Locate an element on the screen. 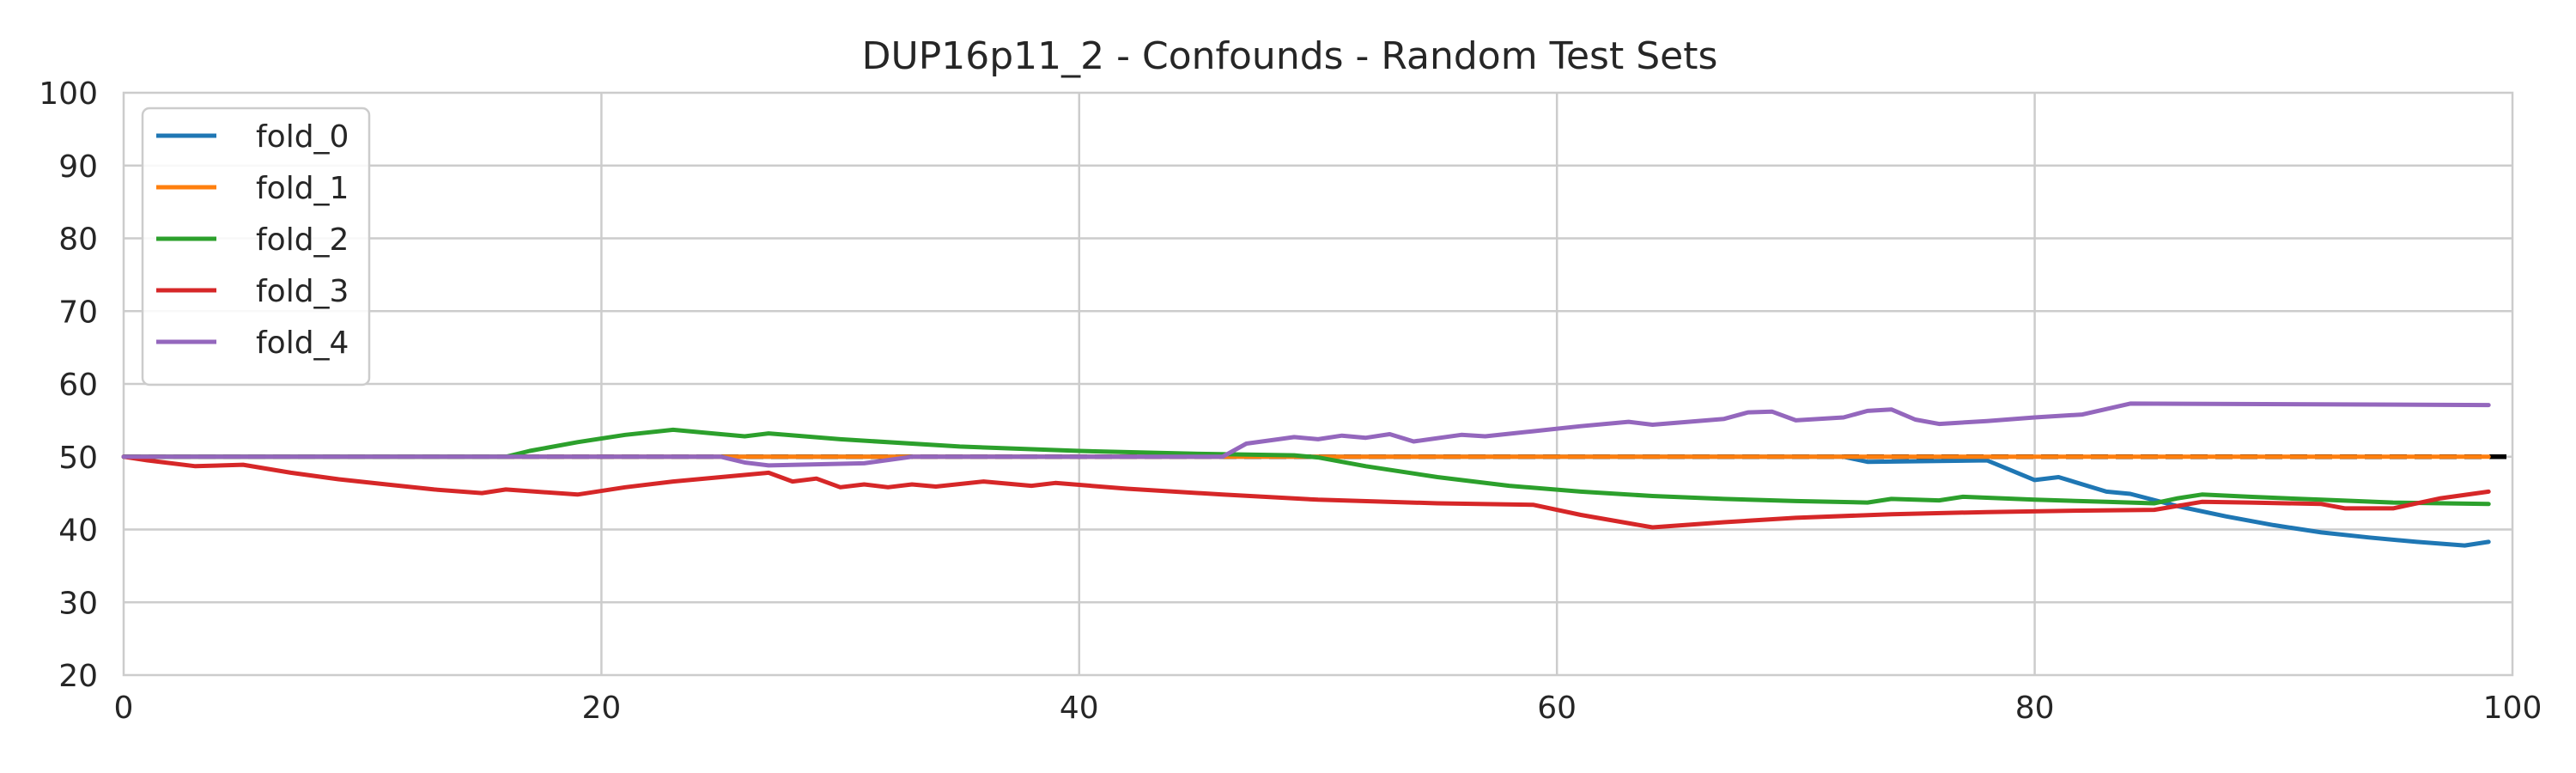 The height and width of the screenshot is (773, 2576). legend-label: fold_3 is located at coordinates (302, 291).